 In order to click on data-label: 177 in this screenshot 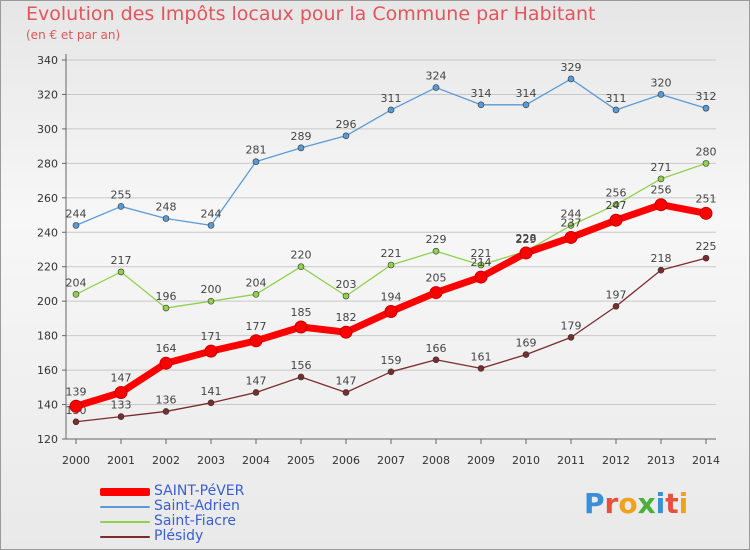, I will do `click(256, 326)`.